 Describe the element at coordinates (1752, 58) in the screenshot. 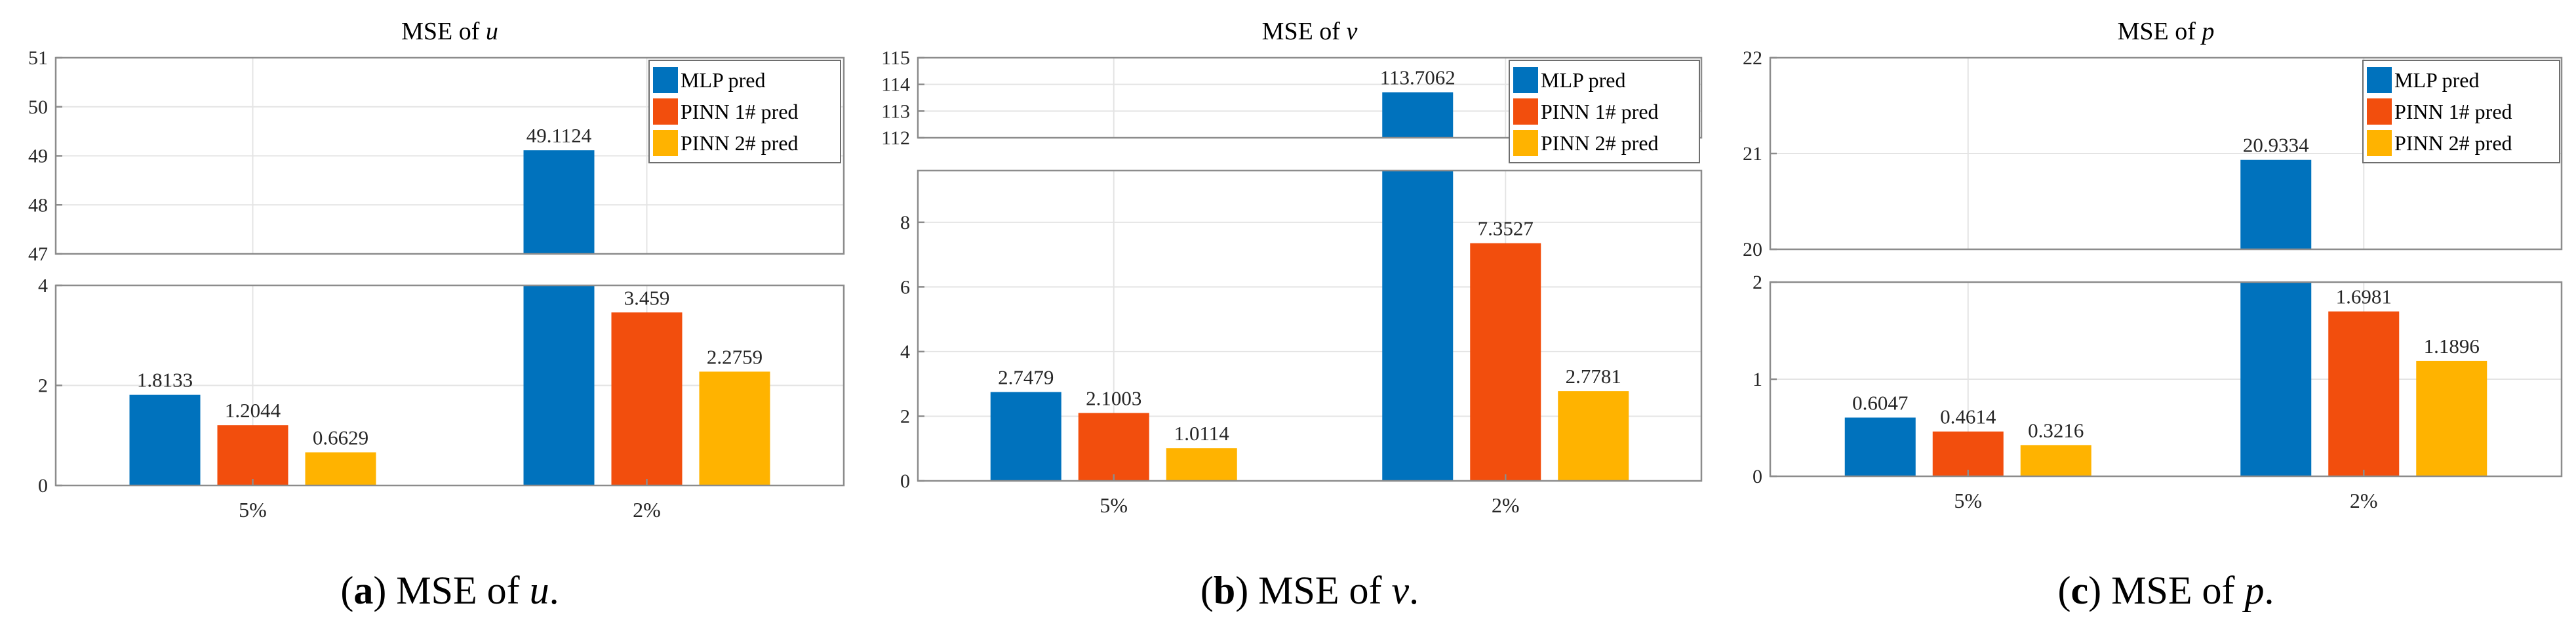

I see `y-tick-label: 22` at that location.